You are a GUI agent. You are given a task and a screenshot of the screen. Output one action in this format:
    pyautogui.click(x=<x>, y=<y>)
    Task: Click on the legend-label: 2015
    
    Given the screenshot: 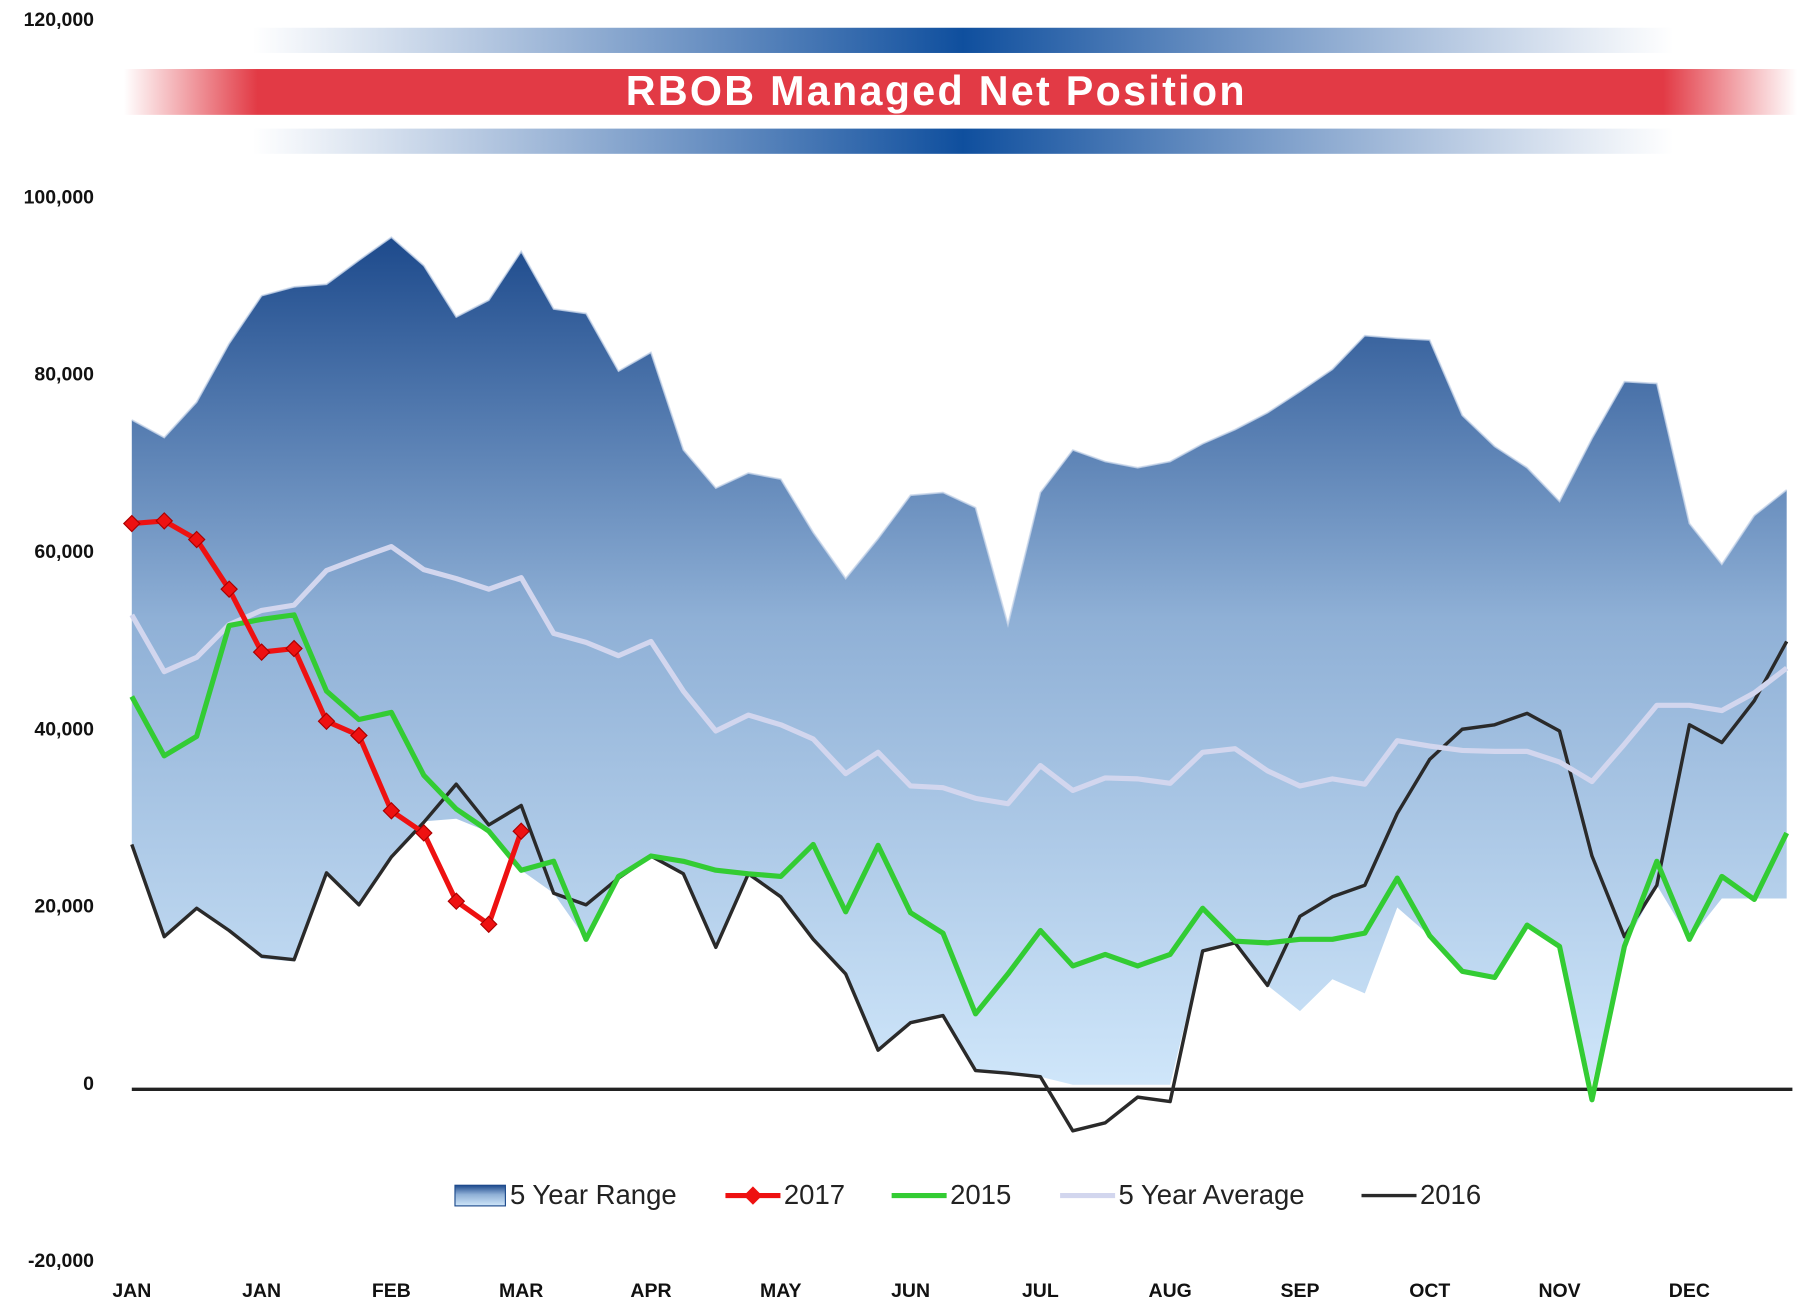 What is the action you would take?
    pyautogui.click(x=980, y=1194)
    